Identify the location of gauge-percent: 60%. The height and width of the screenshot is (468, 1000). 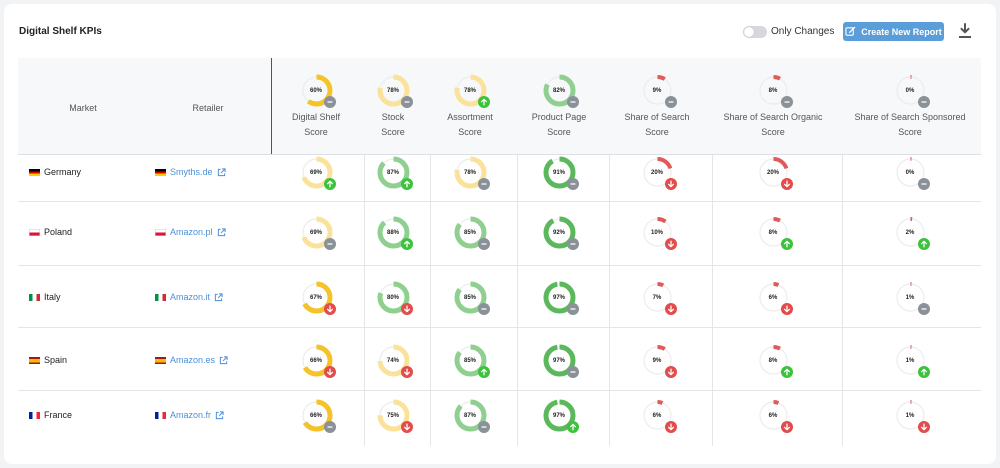
(315, 90).